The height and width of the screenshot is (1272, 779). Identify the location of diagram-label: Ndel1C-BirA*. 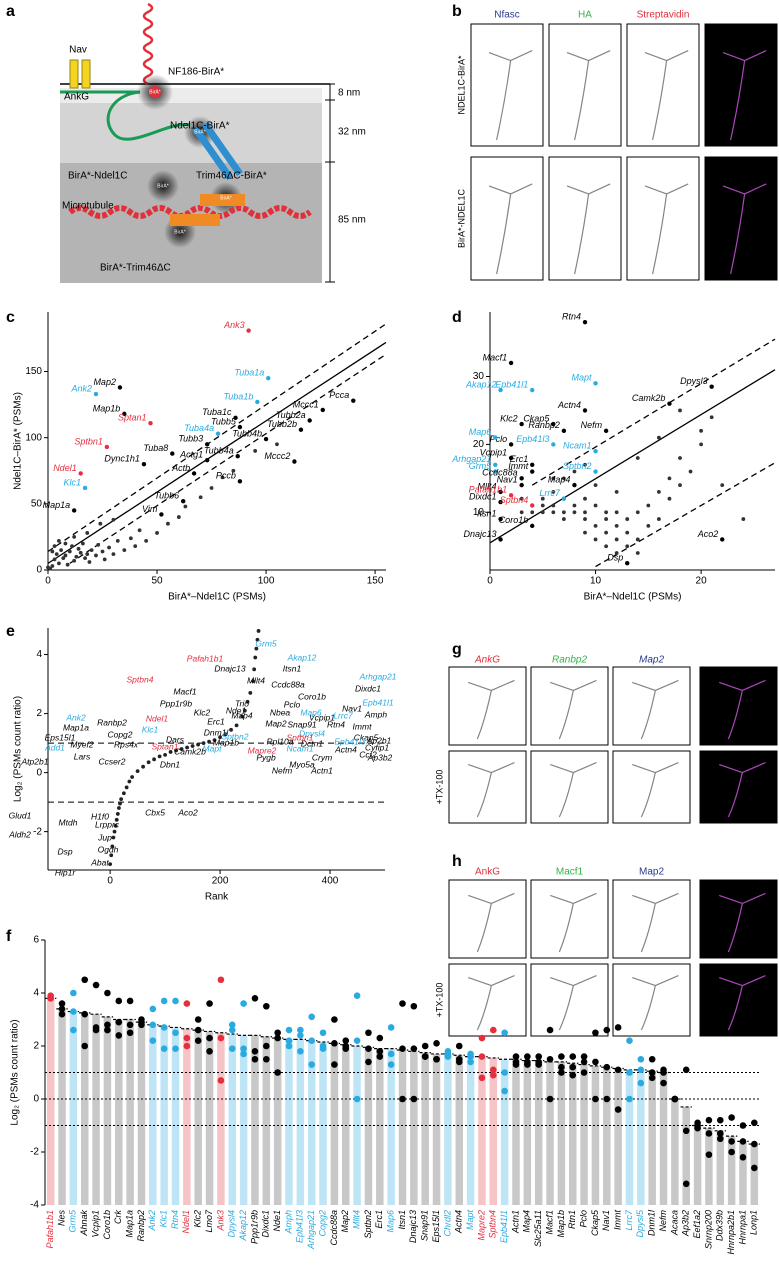
(200, 126).